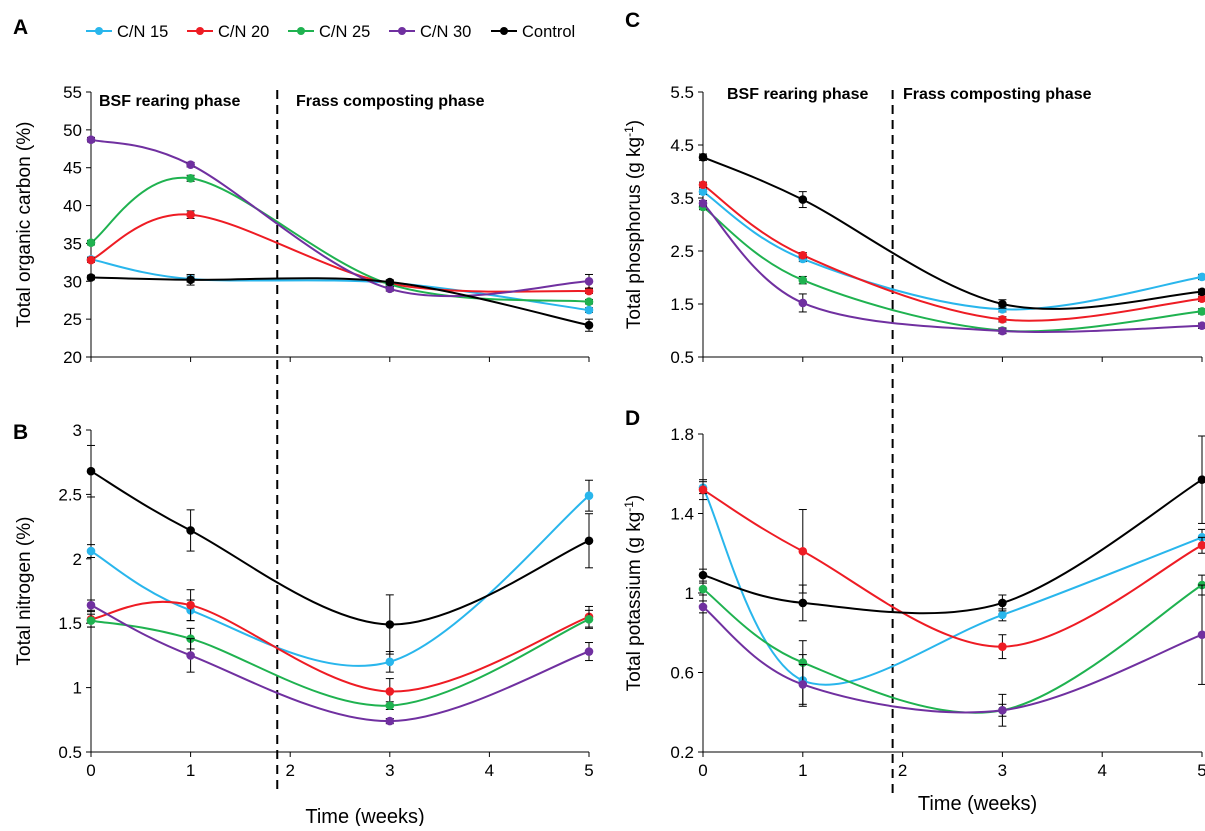 Image resolution: width=1205 pixels, height=831 pixels. What do you see at coordinates (72, 243) in the screenshot?
I see `y-tick-label: 35` at bounding box center [72, 243].